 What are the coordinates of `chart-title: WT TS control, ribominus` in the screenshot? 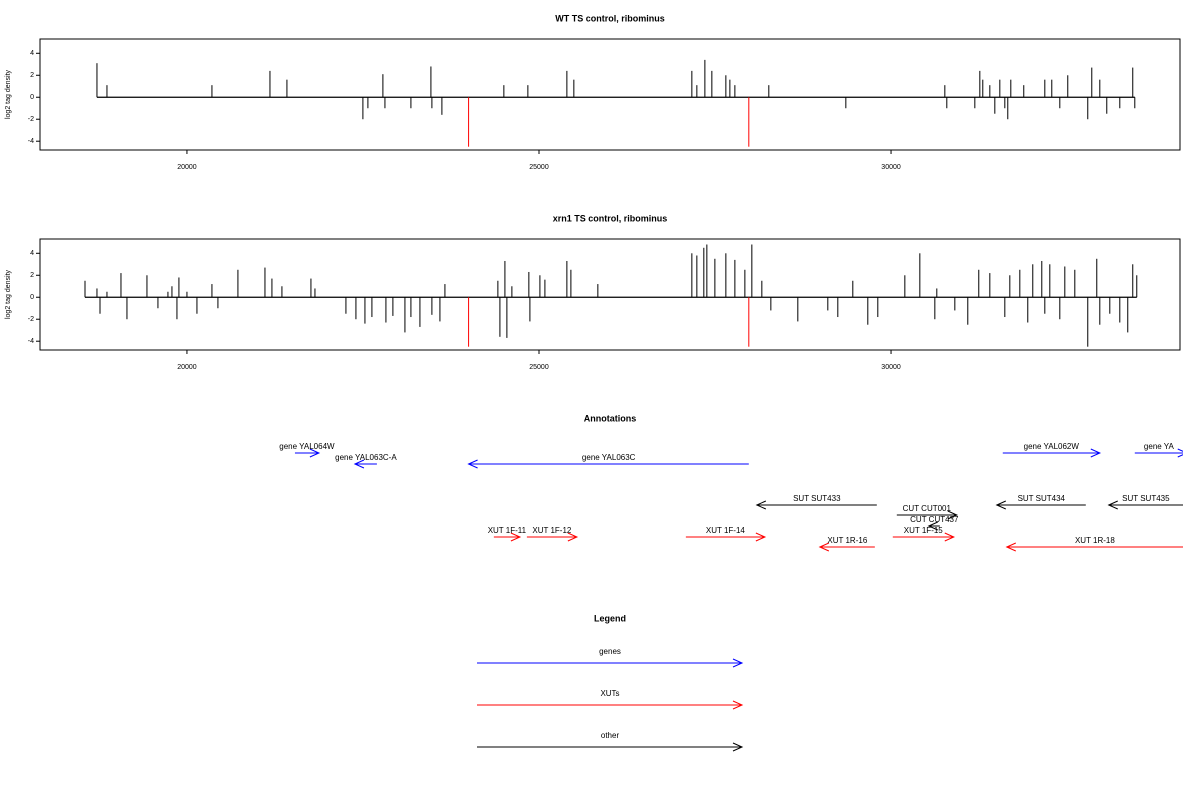 It's located at (610, 18).